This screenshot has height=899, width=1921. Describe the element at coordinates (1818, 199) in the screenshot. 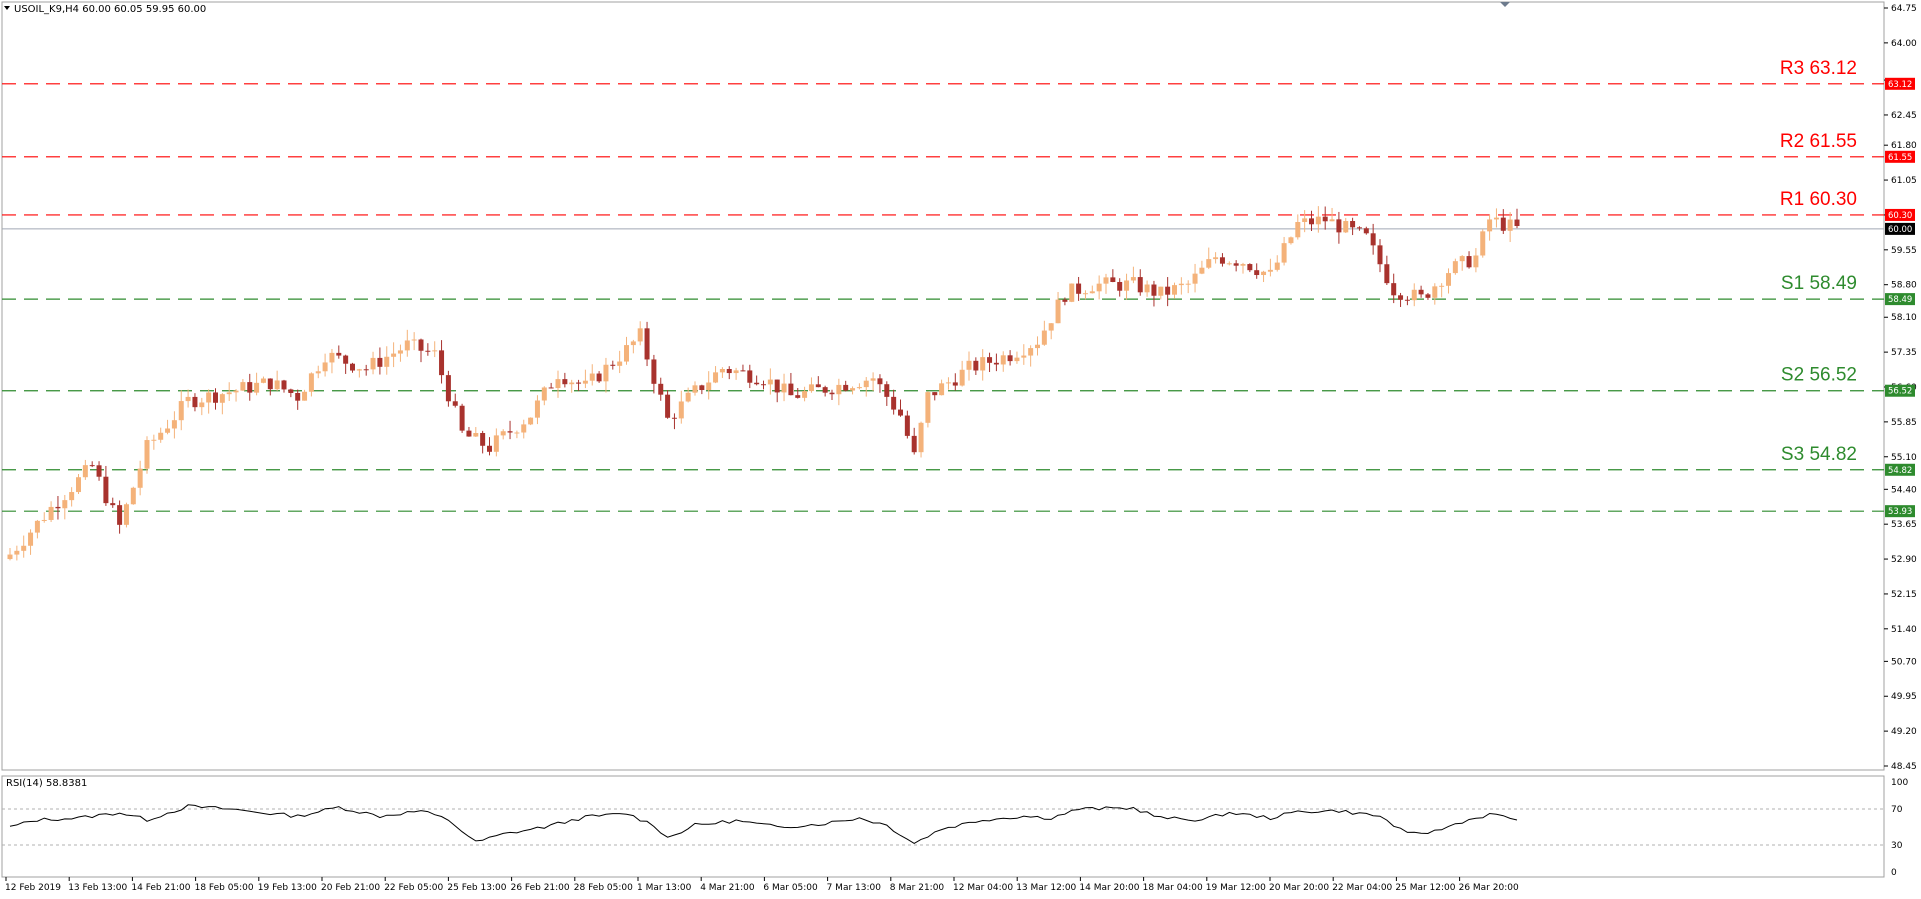

I see `level-label-R1: R1 60.30` at that location.